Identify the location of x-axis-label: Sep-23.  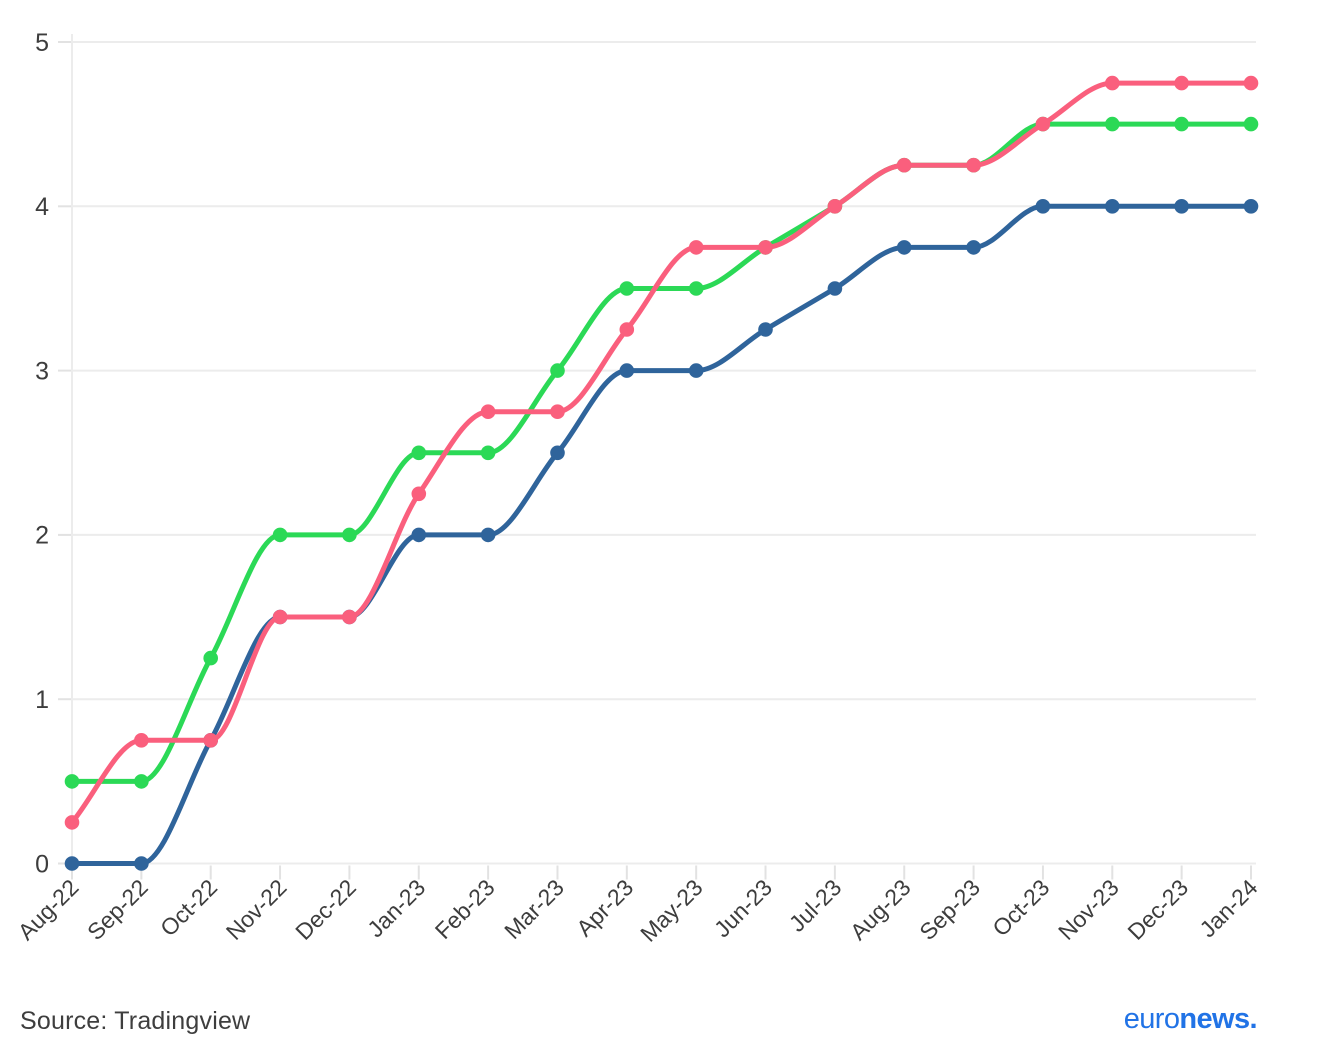
(949, 909).